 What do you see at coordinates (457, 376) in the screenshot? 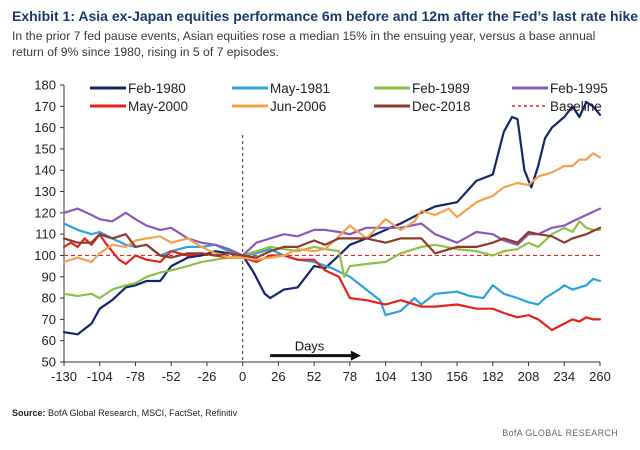
I see `x-tick-label: 156` at bounding box center [457, 376].